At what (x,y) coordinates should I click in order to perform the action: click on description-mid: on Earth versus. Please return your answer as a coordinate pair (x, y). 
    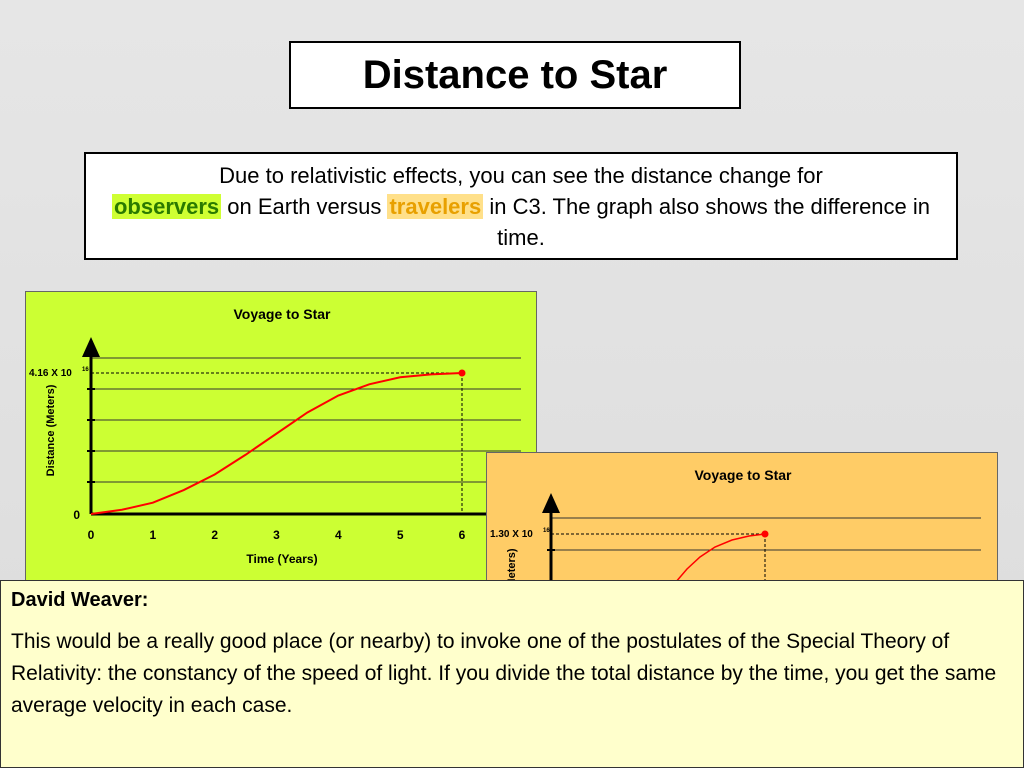
    Looking at the image, I should click on (304, 206).